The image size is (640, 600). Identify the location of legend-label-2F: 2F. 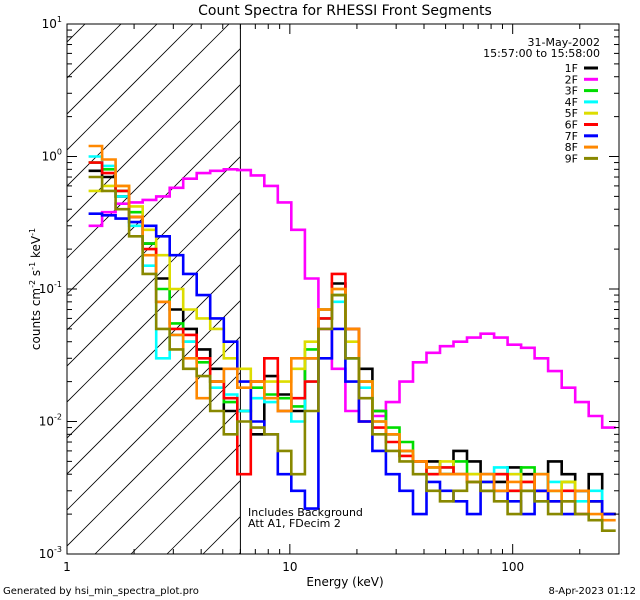
(571, 79).